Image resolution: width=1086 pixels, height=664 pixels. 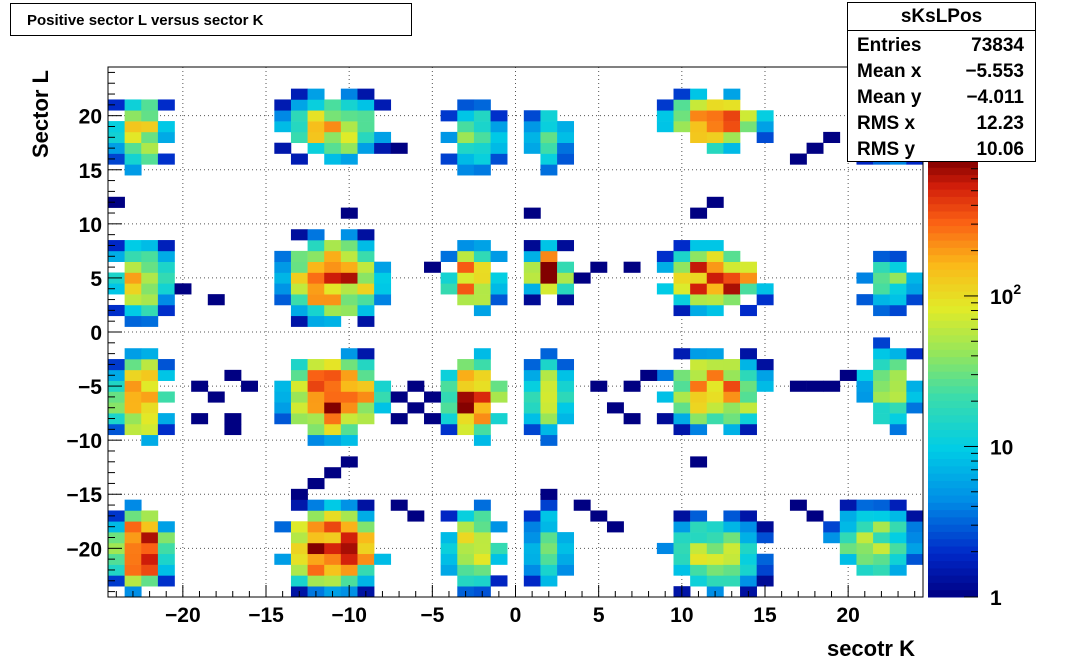 What do you see at coordinates (1005, 295) in the screenshot?
I see `colorbar-tick-label: 102` at bounding box center [1005, 295].